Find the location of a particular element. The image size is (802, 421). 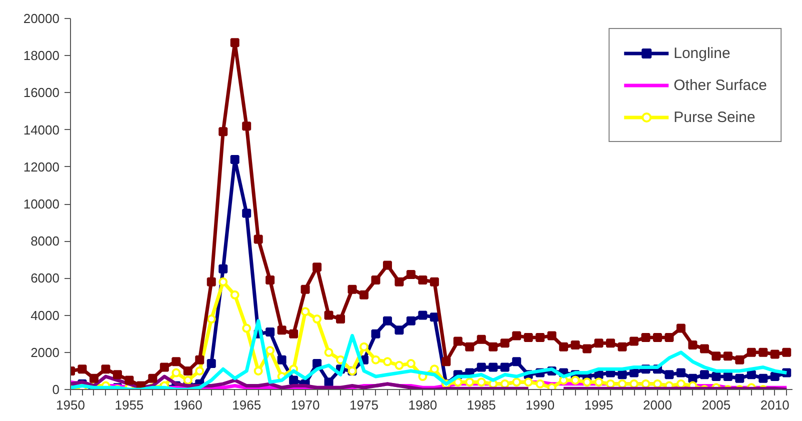

x-tick-label: 1975 is located at coordinates (364, 405).